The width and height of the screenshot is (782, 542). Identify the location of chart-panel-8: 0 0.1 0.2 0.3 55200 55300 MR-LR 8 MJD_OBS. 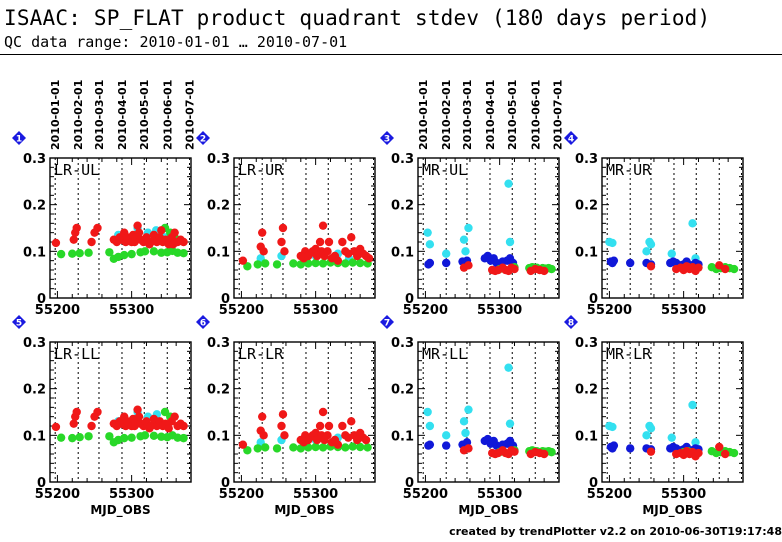
(654, 416).